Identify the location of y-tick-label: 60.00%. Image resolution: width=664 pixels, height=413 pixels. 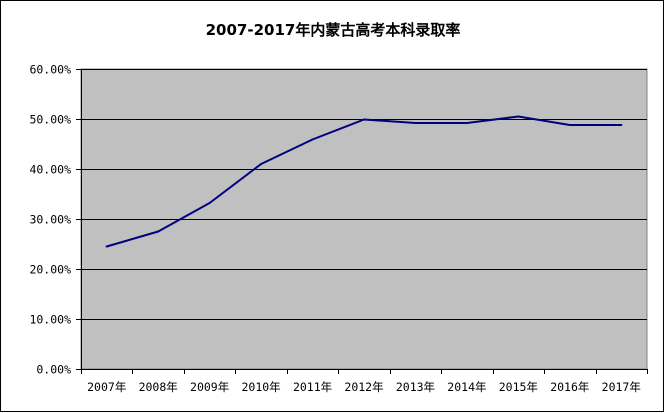
(50, 70).